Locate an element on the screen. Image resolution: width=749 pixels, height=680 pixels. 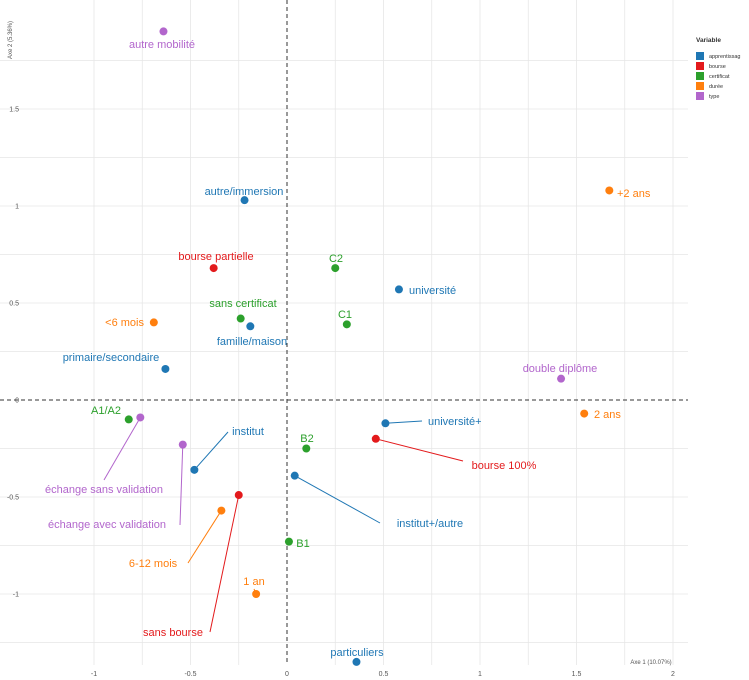
legend-label: bourse is located at coordinates (717, 67).